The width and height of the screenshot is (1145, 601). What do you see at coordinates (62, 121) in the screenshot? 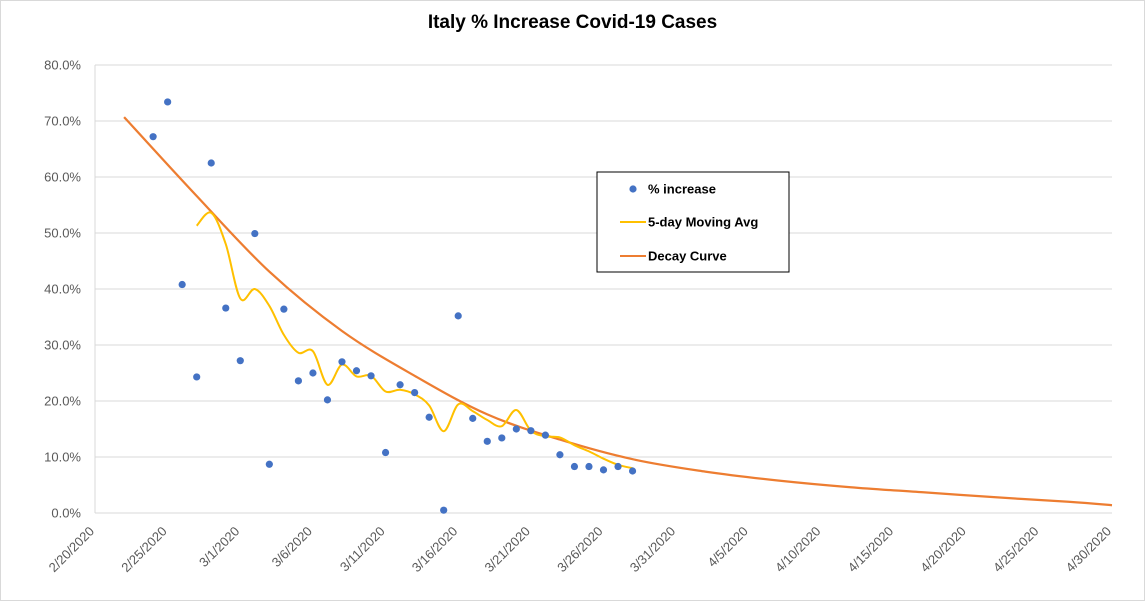
I see `y-tick-label: 70.0%` at bounding box center [62, 121].